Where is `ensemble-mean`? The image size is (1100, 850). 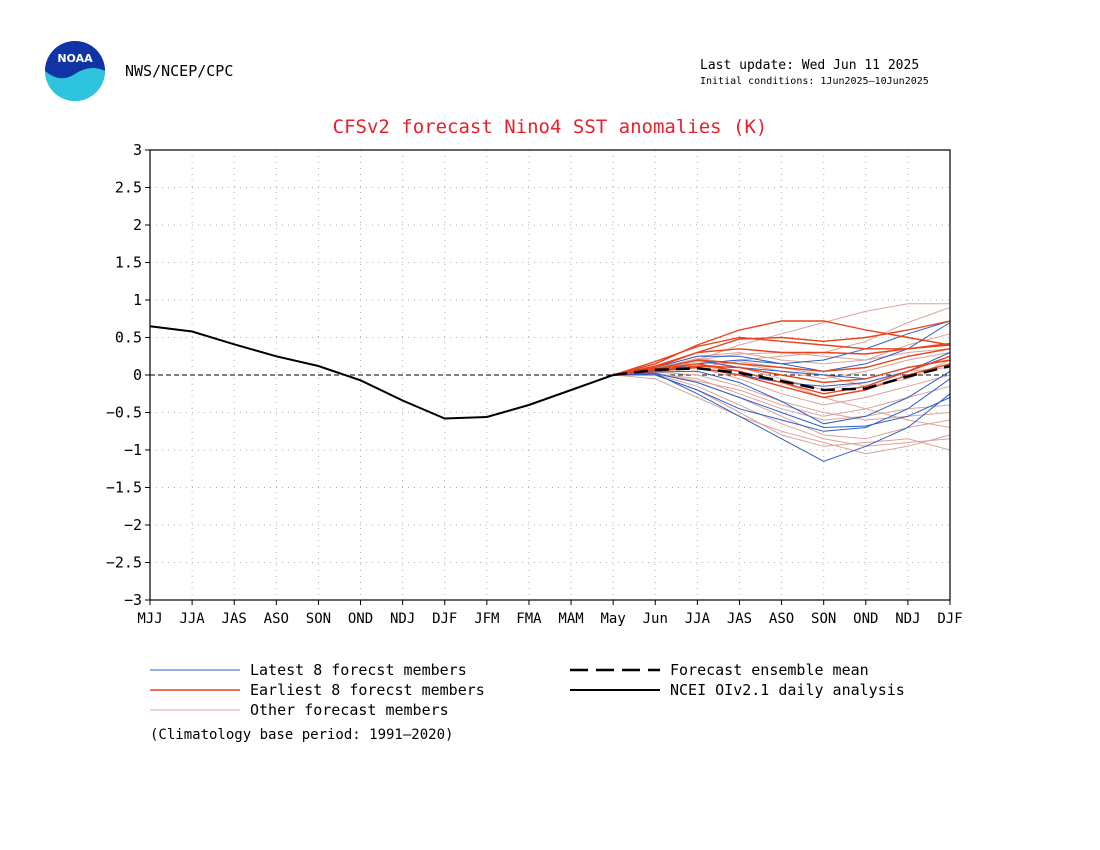 ensemble-mean is located at coordinates (782, 378).